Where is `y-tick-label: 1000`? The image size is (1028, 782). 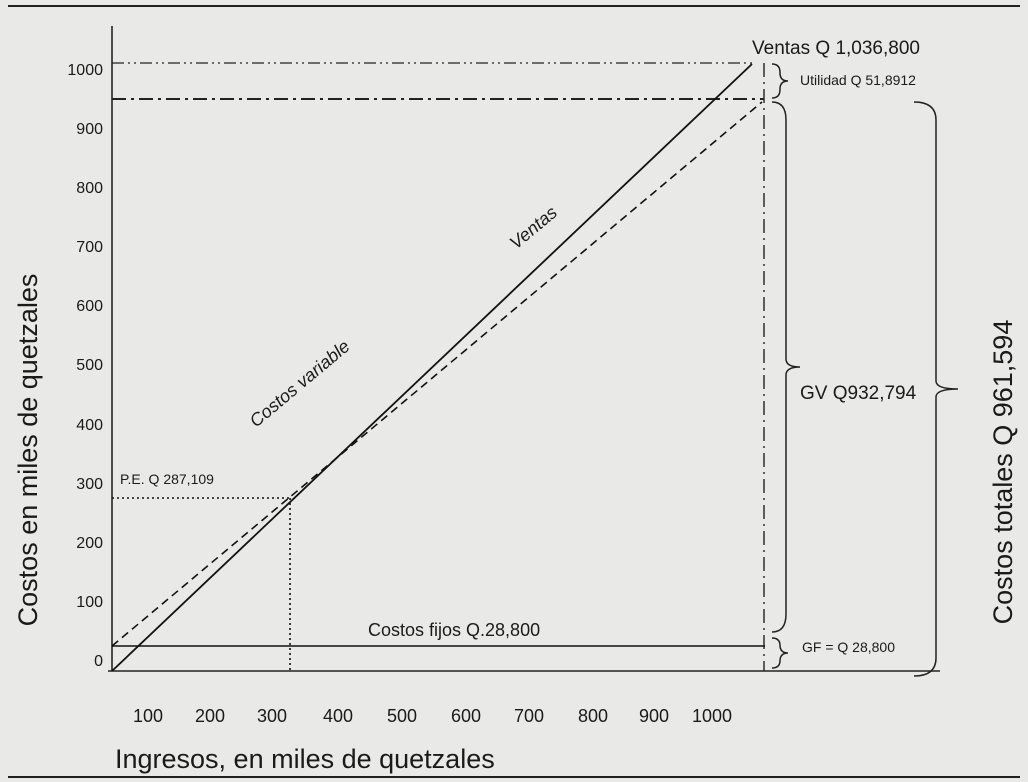 y-tick-label: 1000 is located at coordinates (85, 70).